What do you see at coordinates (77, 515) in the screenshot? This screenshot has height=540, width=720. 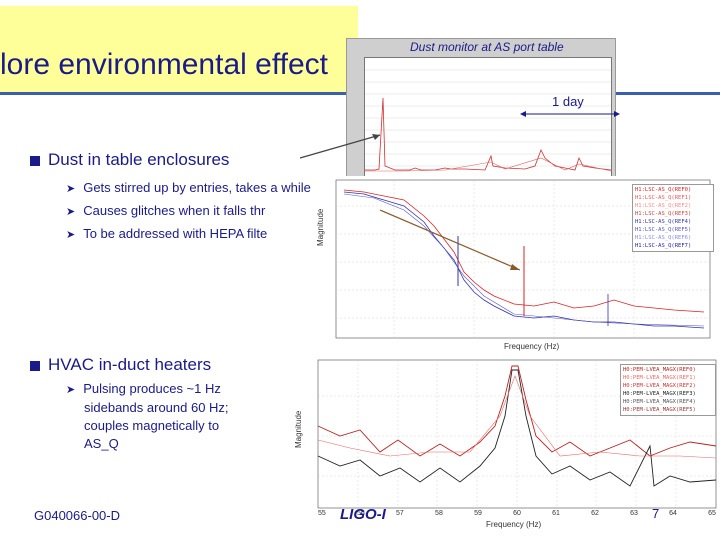 I see `document-id: G040066-00-D` at bounding box center [77, 515].